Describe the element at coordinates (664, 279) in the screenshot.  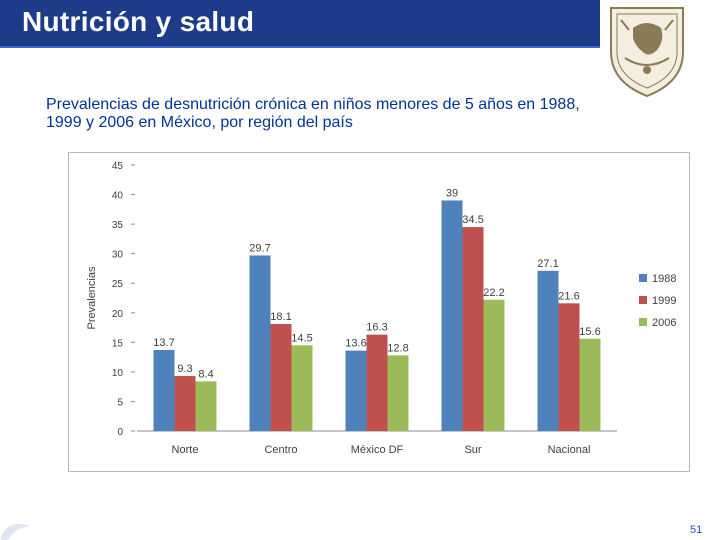
I see `legend-label: 1988` at that location.